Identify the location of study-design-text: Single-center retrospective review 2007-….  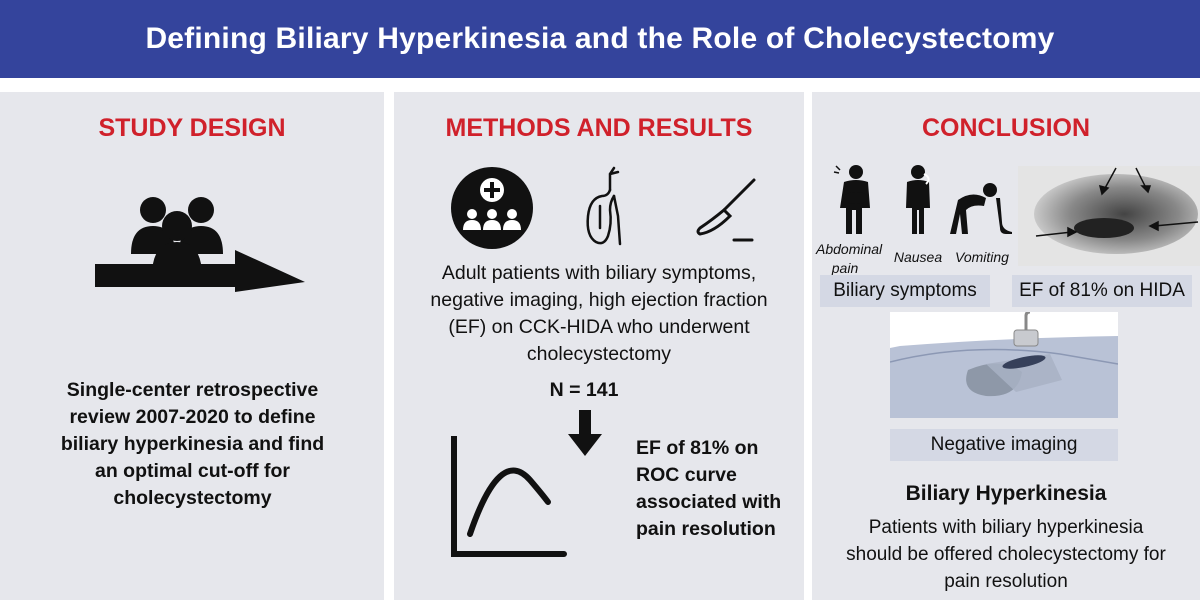
(192, 444).